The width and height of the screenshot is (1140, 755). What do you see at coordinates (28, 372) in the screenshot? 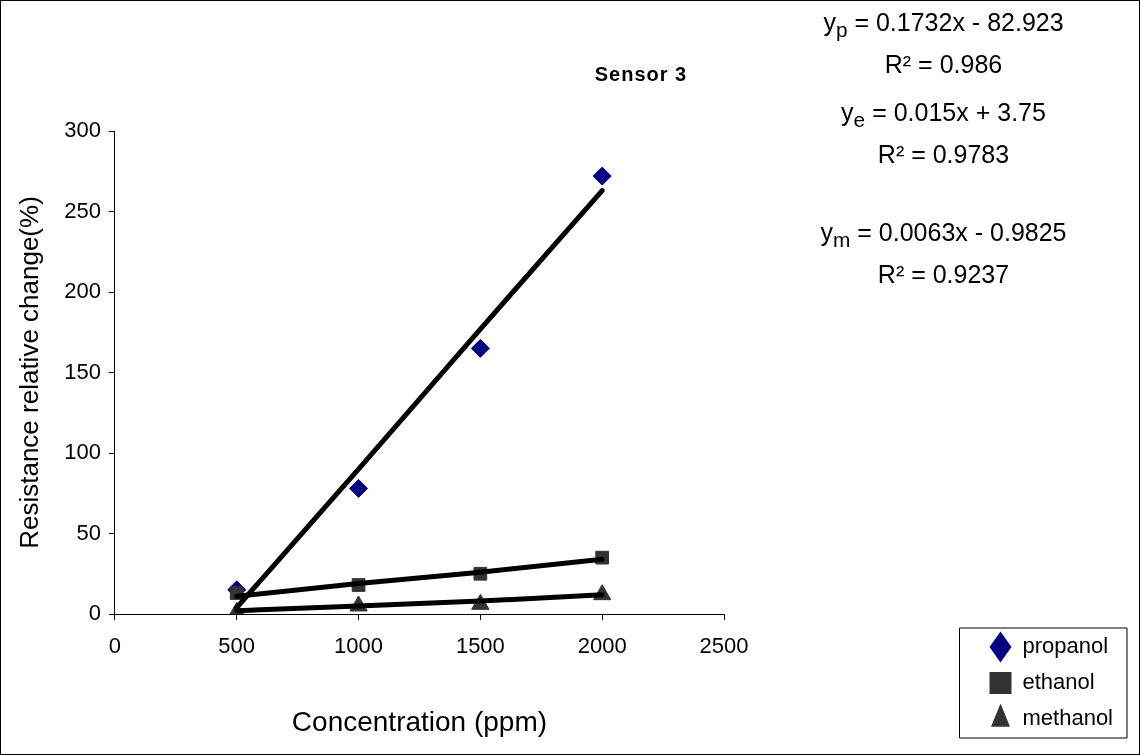
I see `y-axis-title: Resistance relative change(%)` at bounding box center [28, 372].